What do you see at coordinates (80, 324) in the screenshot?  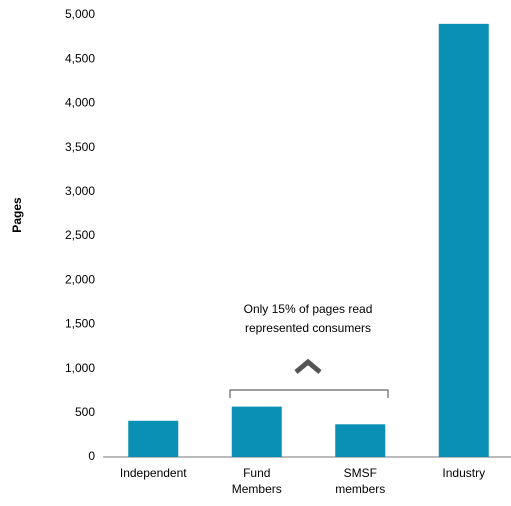 I see `y-tick-label: 1,500` at bounding box center [80, 324].